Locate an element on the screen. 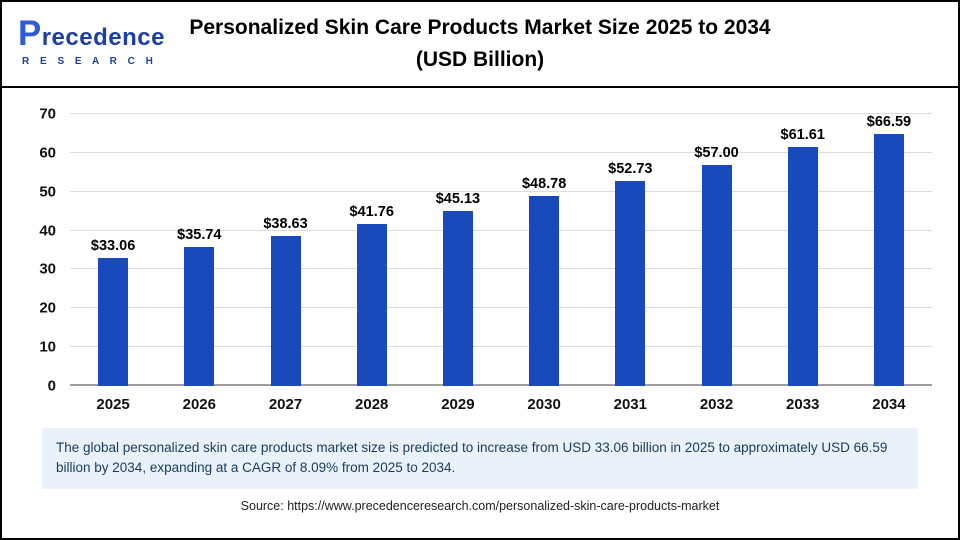  logo: Precedence R E S E A R C H is located at coordinates (91, 40).